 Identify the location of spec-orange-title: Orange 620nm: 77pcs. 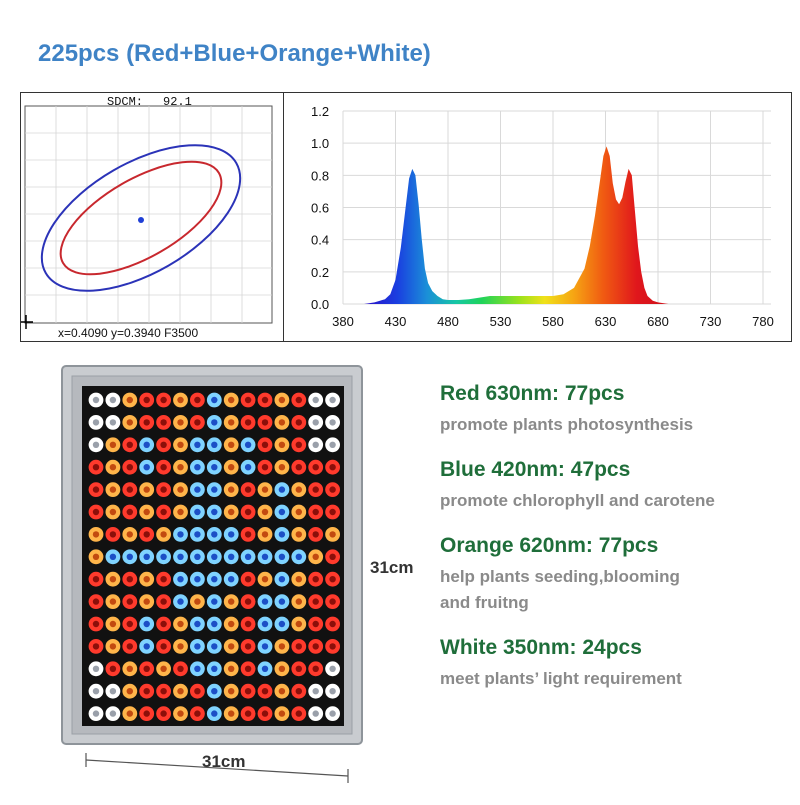
(549, 545).